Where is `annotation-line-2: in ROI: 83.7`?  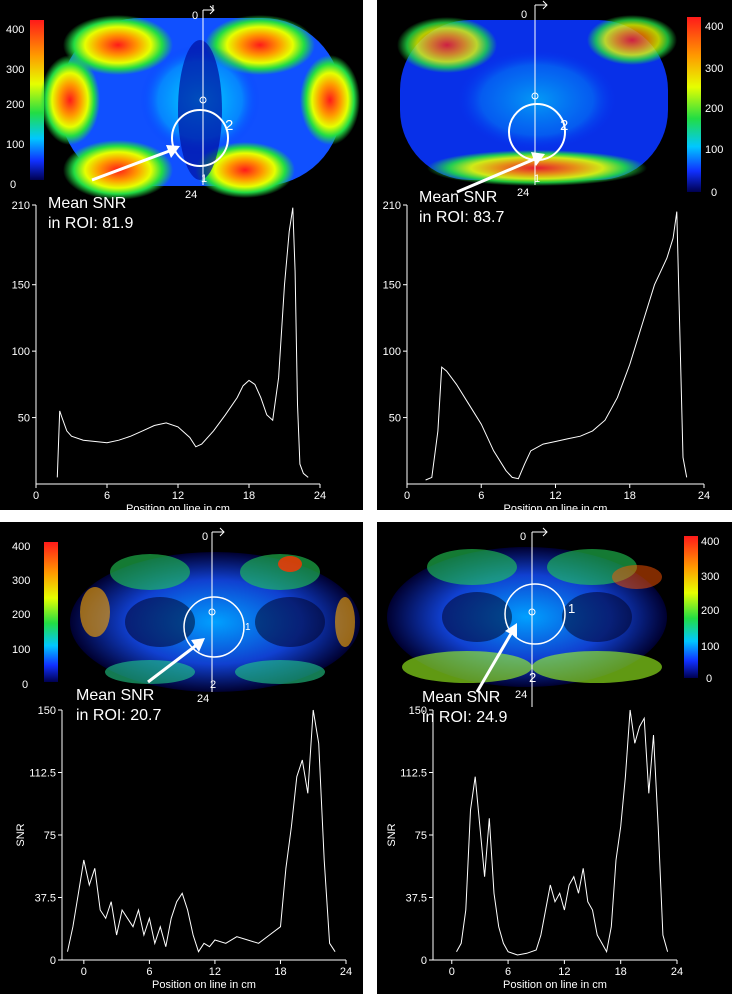 annotation-line-2: in ROI: 83.7 is located at coordinates (461, 217).